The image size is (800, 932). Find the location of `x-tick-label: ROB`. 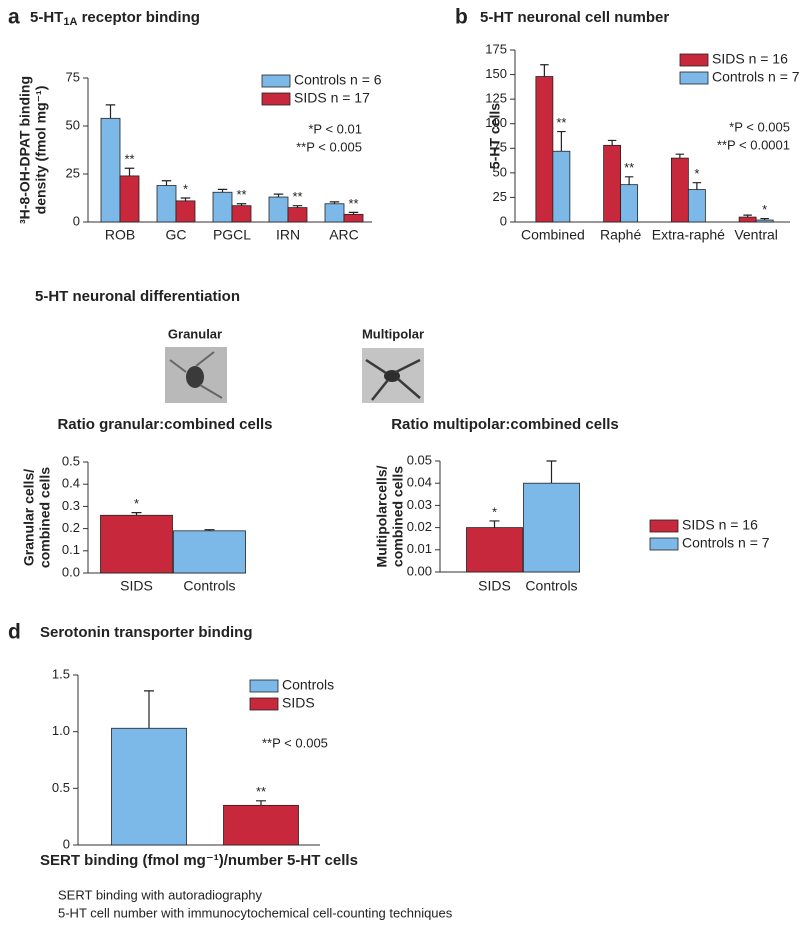

x-tick-label: ROB is located at coordinates (120, 235).